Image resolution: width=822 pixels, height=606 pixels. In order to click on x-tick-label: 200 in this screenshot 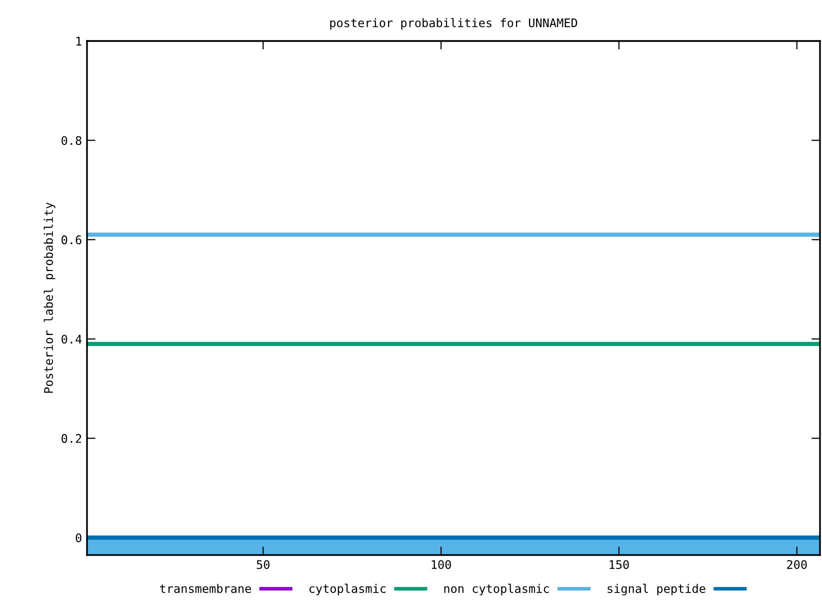, I will do `click(797, 565)`.